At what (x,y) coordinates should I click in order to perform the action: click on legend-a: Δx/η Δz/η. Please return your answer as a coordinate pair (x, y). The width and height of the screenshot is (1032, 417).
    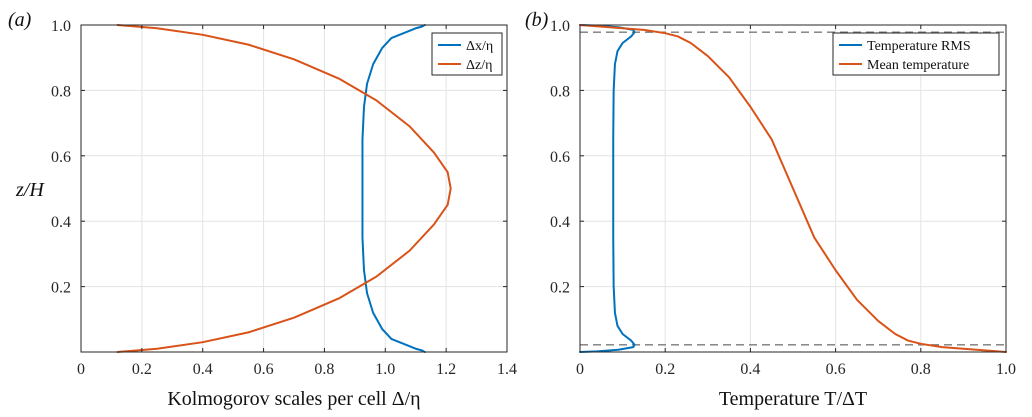
    Looking at the image, I should click on (467, 54).